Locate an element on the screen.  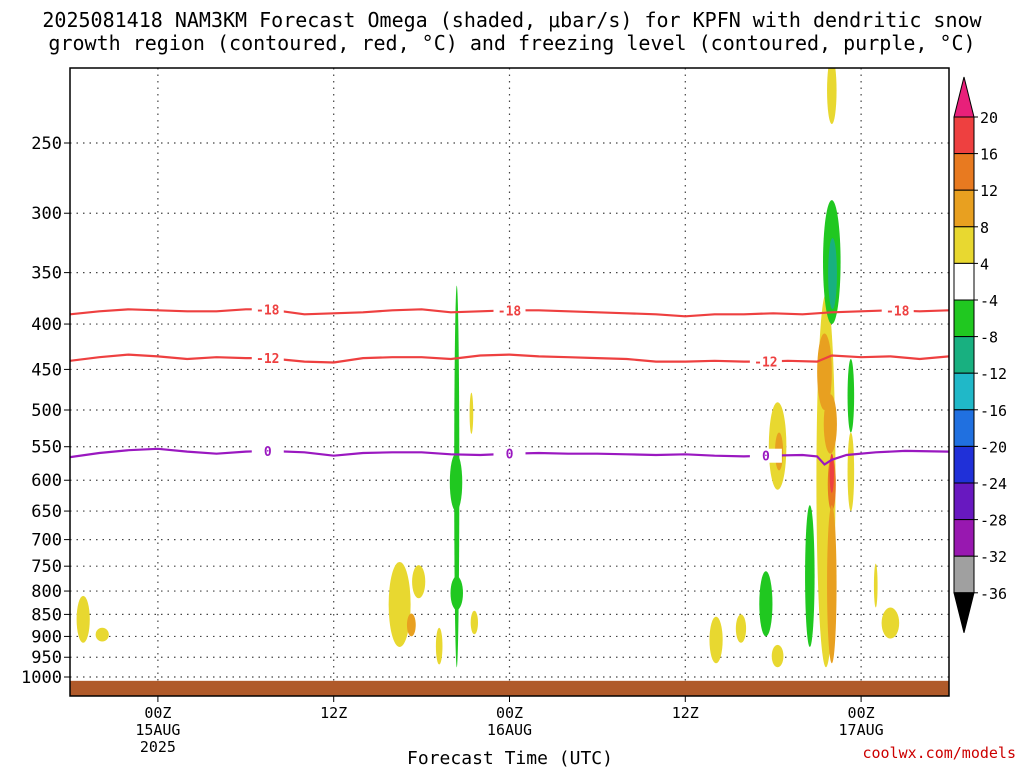
colorbar-label: -36 is located at coordinates (993, 594).